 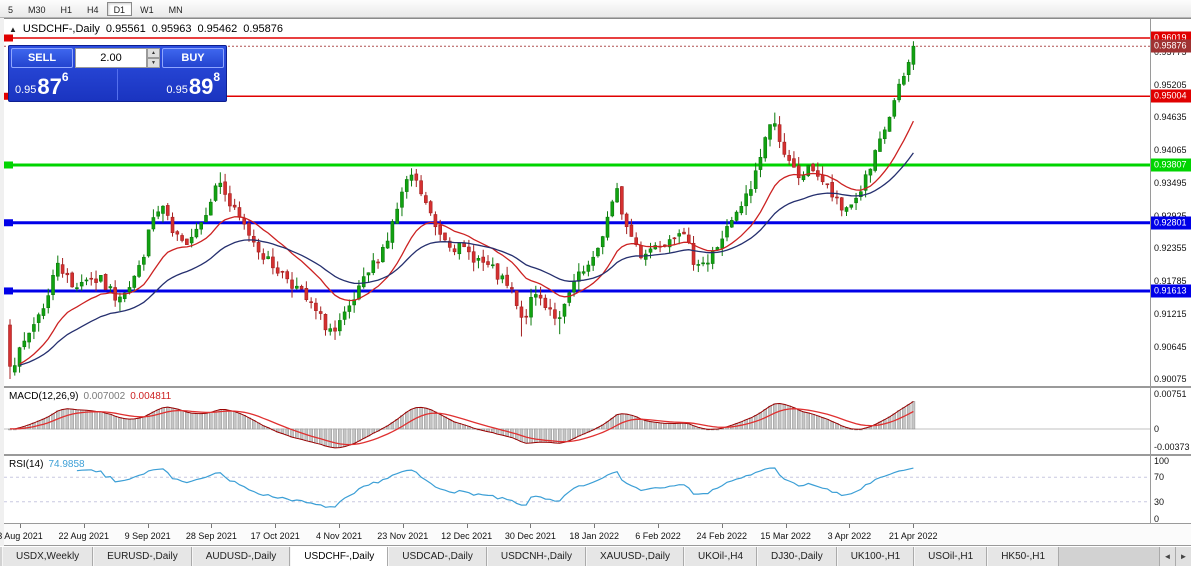 What do you see at coordinates (658, 536) in the screenshot?
I see `date-label-10: 6 Feb 2022` at bounding box center [658, 536].